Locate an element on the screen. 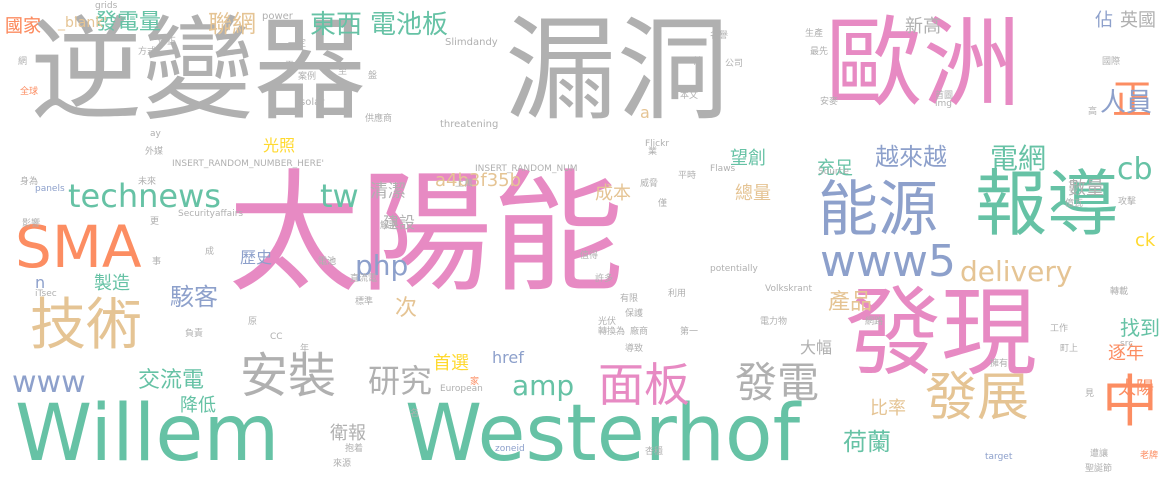 This screenshot has width=1175, height=482. cloud-word: 工作 is located at coordinates (1059, 329).